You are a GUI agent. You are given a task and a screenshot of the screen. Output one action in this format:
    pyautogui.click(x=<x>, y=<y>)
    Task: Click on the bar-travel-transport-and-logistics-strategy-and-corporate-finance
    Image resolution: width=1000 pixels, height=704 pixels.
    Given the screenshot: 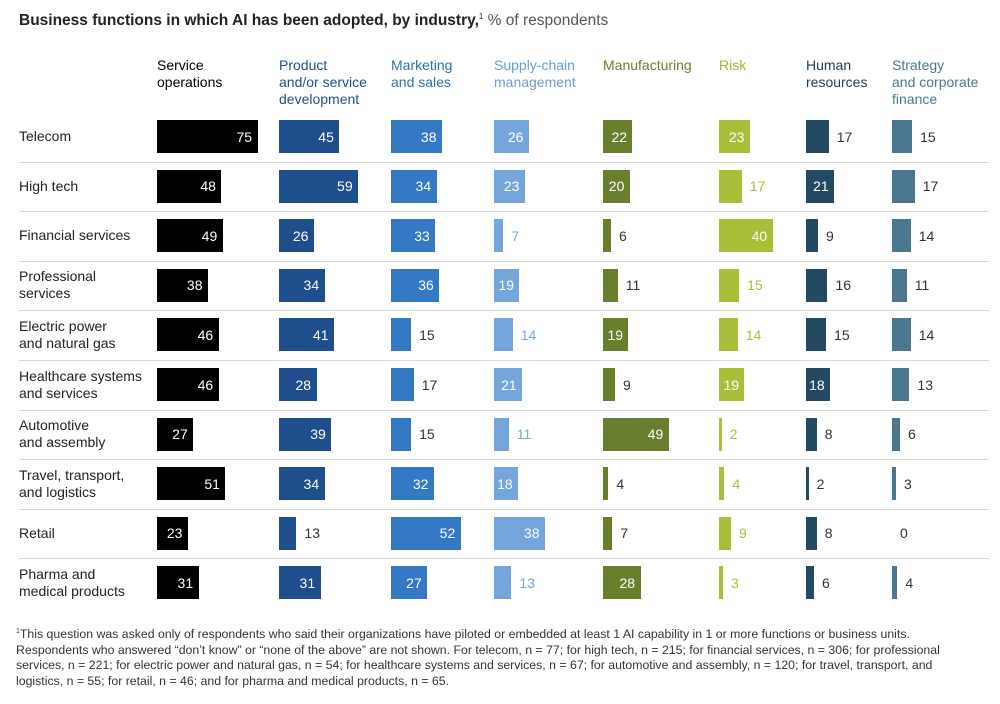 What is the action you would take?
    pyautogui.click(x=894, y=484)
    